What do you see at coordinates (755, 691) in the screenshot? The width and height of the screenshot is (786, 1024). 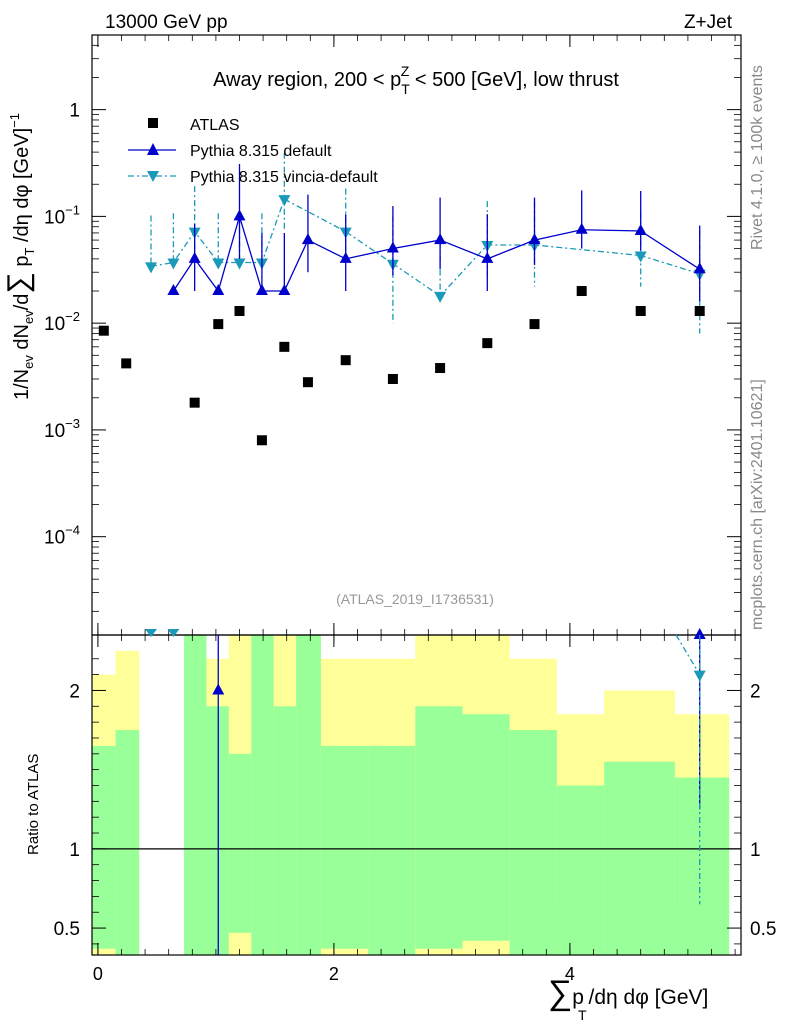 I see `y-tick-label-ratio-right-2: 2` at bounding box center [755, 691].